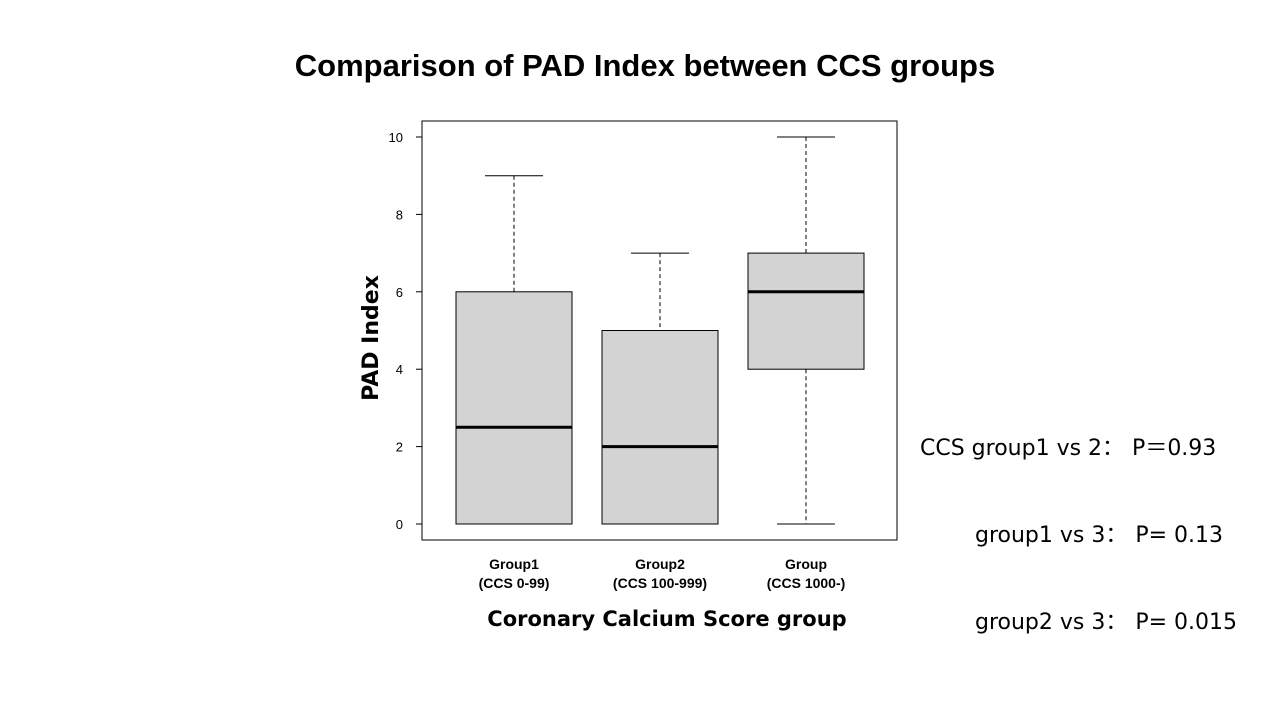 The image size is (1280, 720). What do you see at coordinates (1022, 448) in the screenshot?
I see `stat-label: CCS group1 vs 2：` at bounding box center [1022, 448].